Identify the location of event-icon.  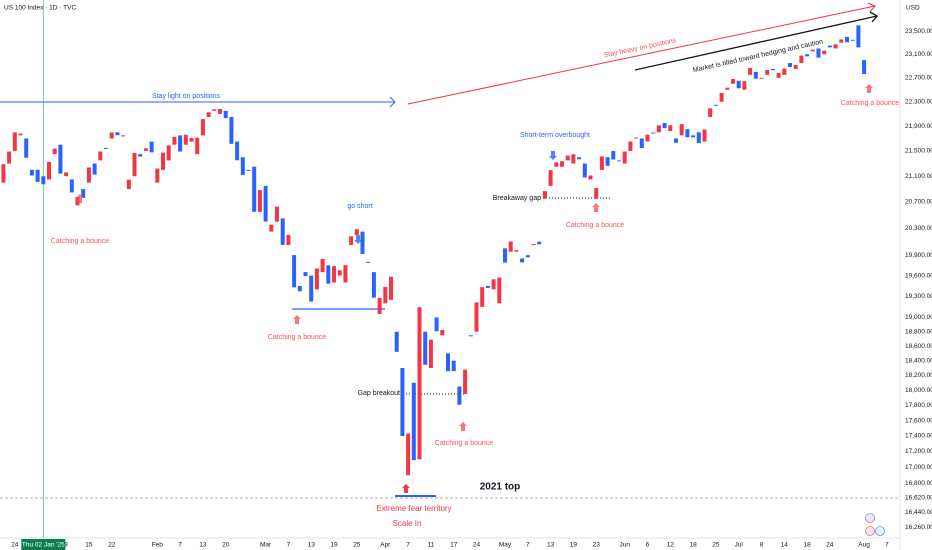
(880, 531).